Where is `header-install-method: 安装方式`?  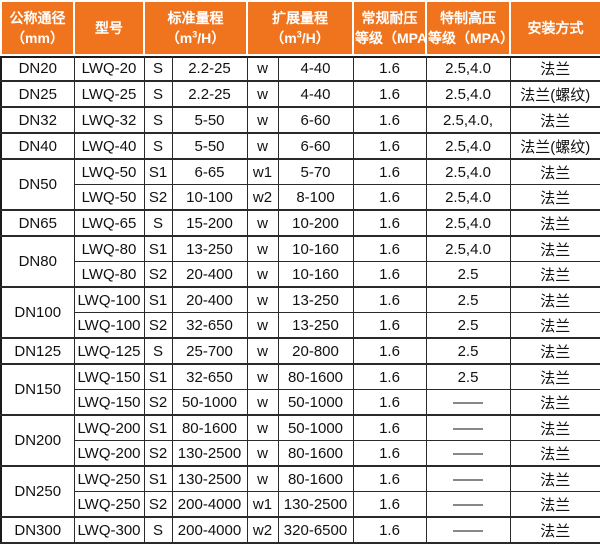 header-install-method: 安装方式 is located at coordinates (554, 28).